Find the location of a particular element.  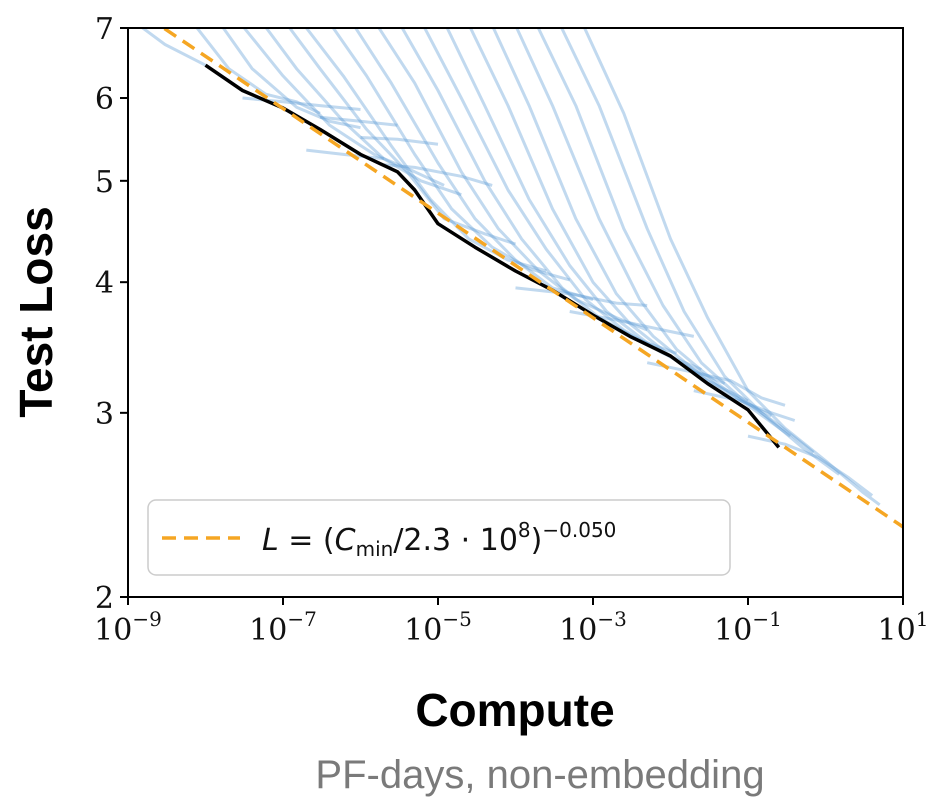

x-axis-title: Compute is located at coordinates (514, 710).